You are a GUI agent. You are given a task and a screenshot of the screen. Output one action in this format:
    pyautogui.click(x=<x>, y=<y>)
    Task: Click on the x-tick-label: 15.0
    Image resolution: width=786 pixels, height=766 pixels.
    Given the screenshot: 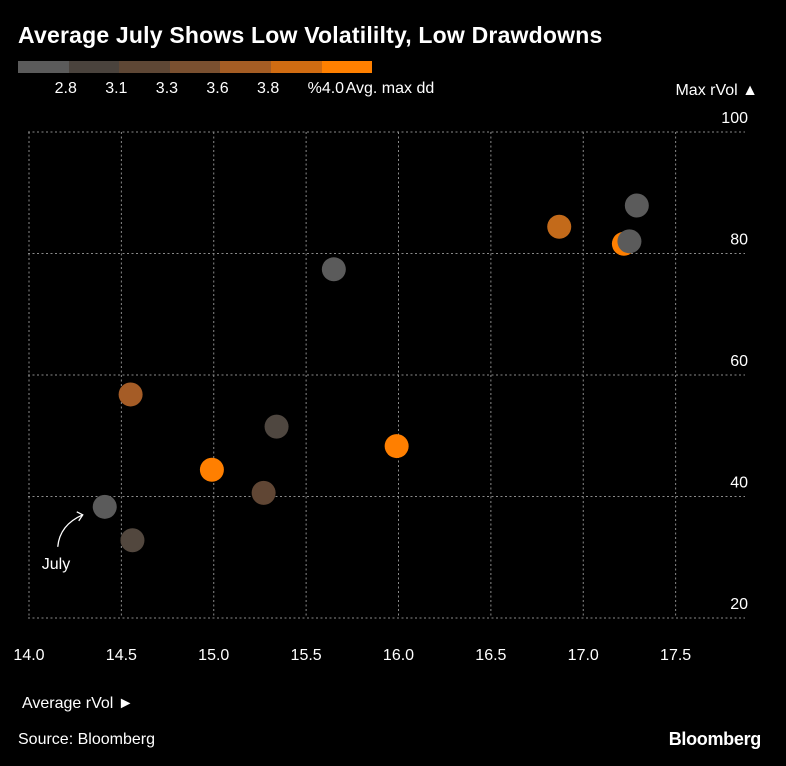 What is the action you would take?
    pyautogui.click(x=213, y=655)
    